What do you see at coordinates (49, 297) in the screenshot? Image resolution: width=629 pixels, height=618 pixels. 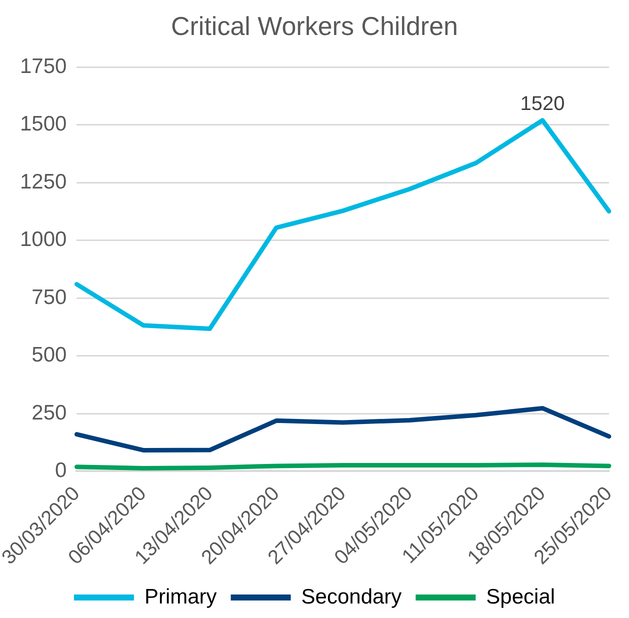 I see `y-tick-label: 750` at bounding box center [49, 297].